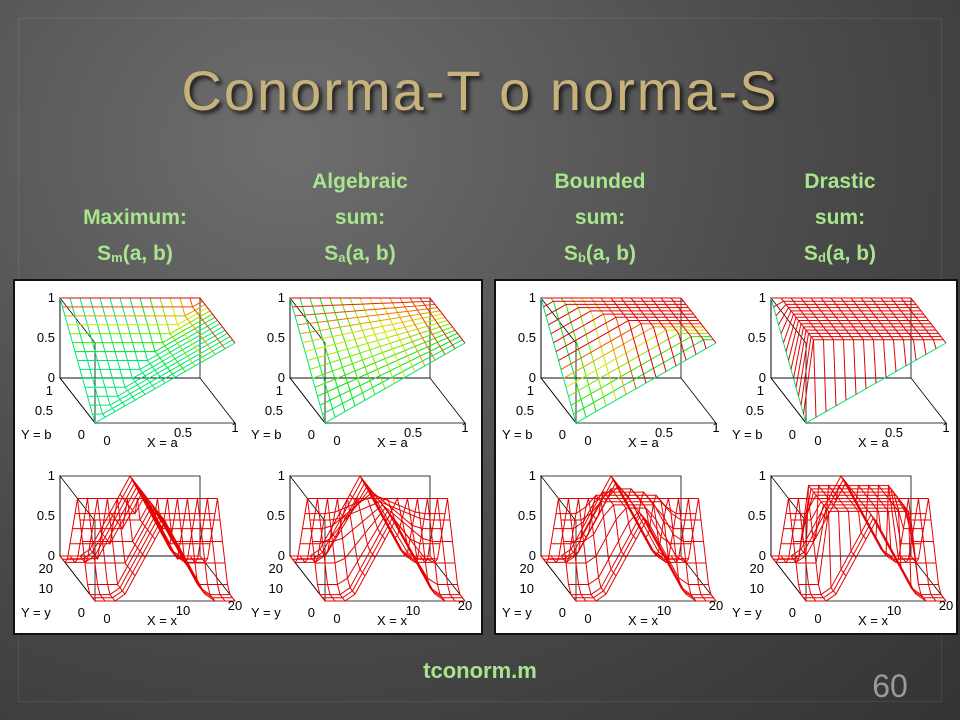  What do you see at coordinates (480, 90) in the screenshot?
I see `slide-title: Conorma-T o norma-S` at bounding box center [480, 90].